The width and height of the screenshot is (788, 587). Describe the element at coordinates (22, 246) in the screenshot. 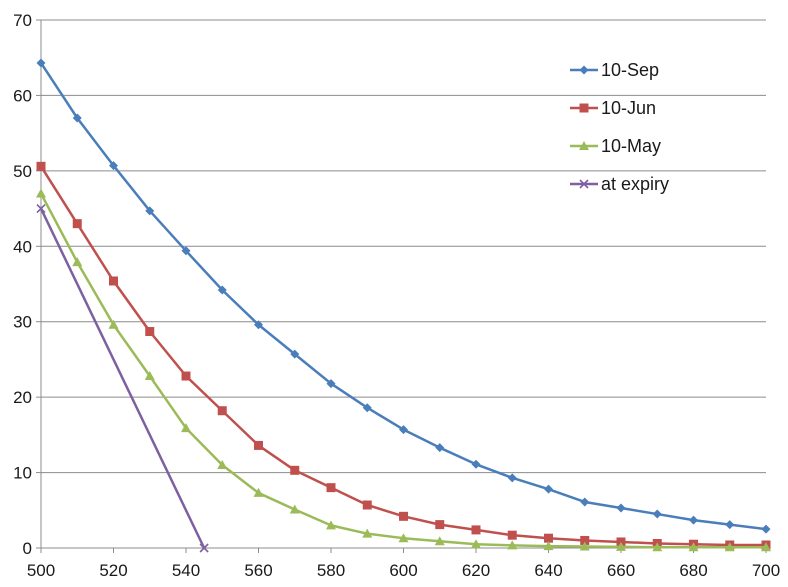

I see `y-tick-label: 40` at that location.